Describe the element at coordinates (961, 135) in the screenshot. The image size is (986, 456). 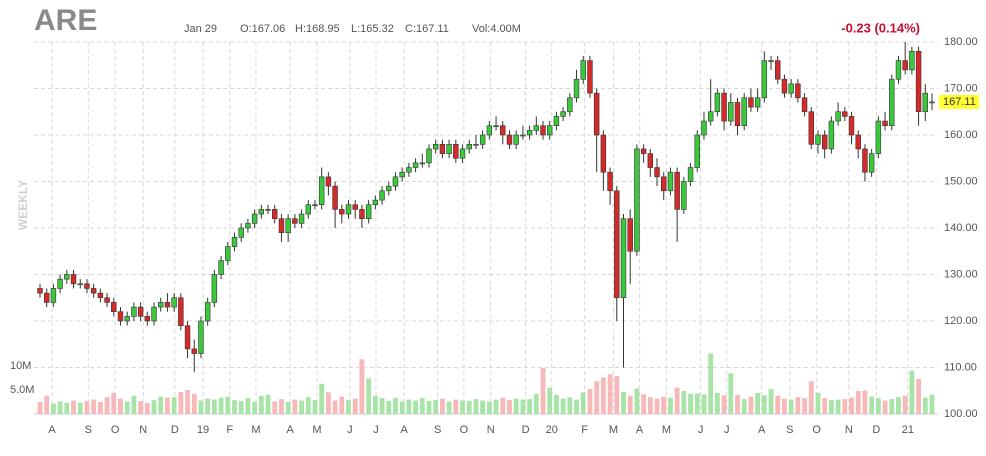
I see `y-tick-label: 160.00` at that location.